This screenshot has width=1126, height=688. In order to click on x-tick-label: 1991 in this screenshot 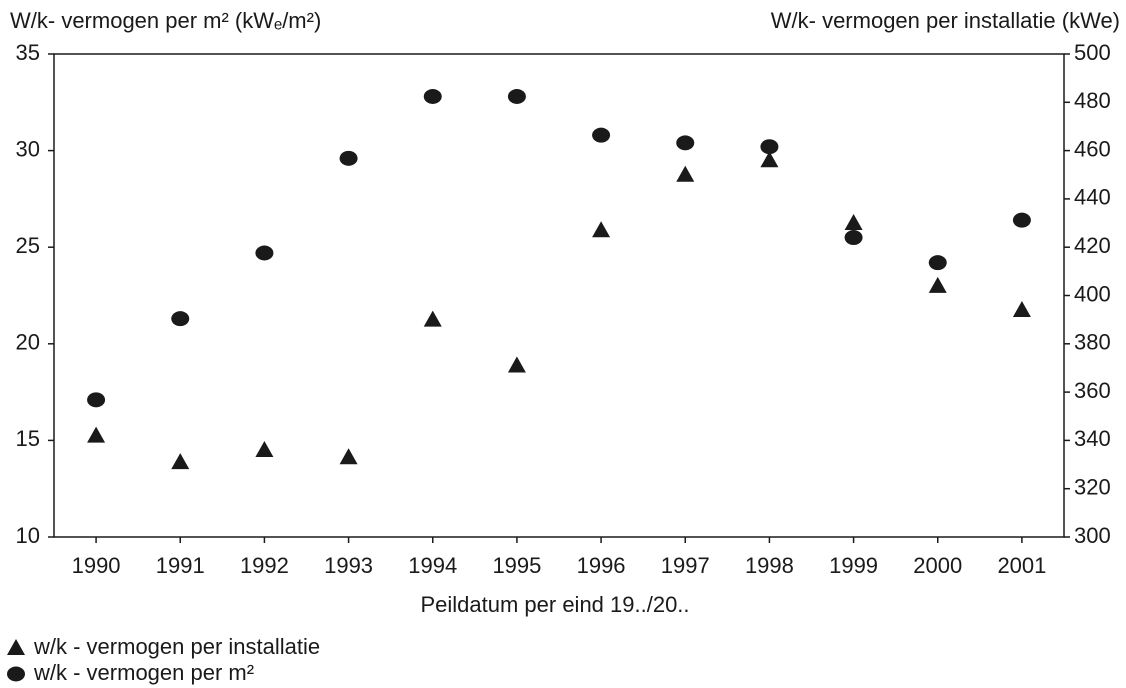, I will do `click(180, 565)`.